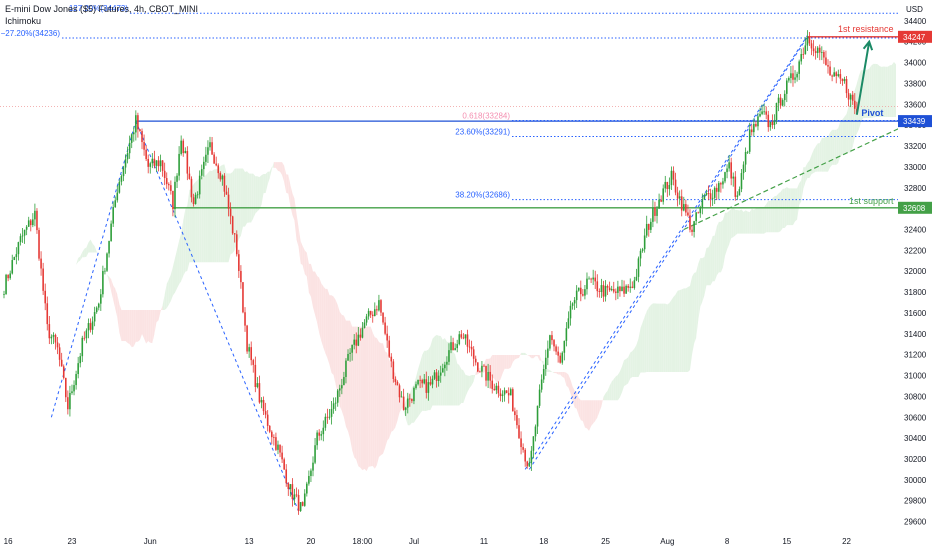 The image size is (932, 550). Describe the element at coordinates (915, 501) in the screenshot. I see `price-tick-label: 29800` at that location.